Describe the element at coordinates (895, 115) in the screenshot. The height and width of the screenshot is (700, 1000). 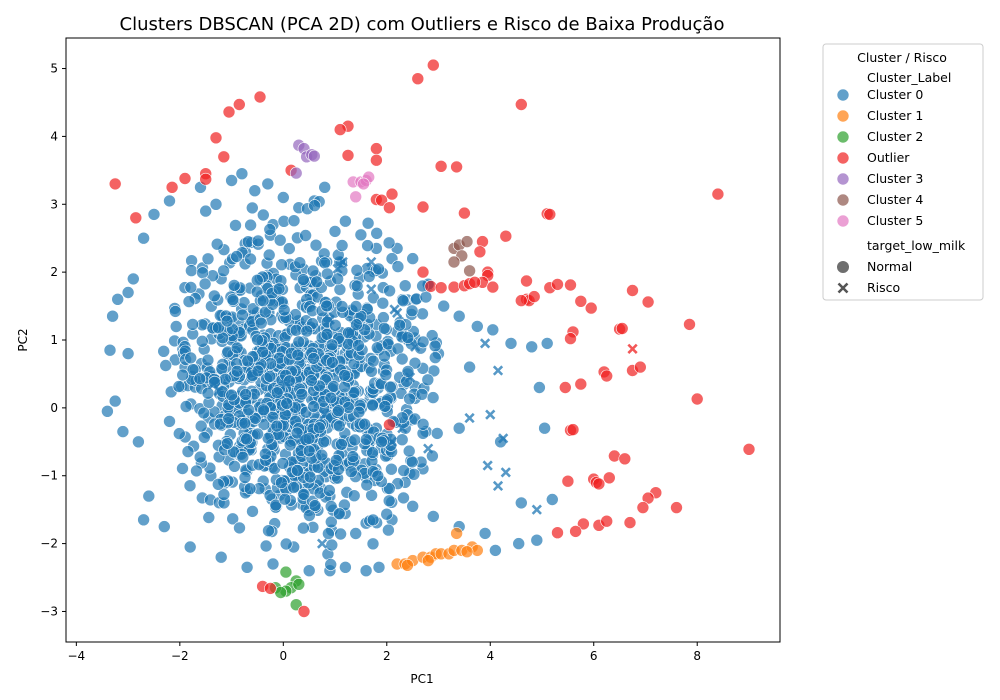
I see `legend-label: Cluster 1` at that location.